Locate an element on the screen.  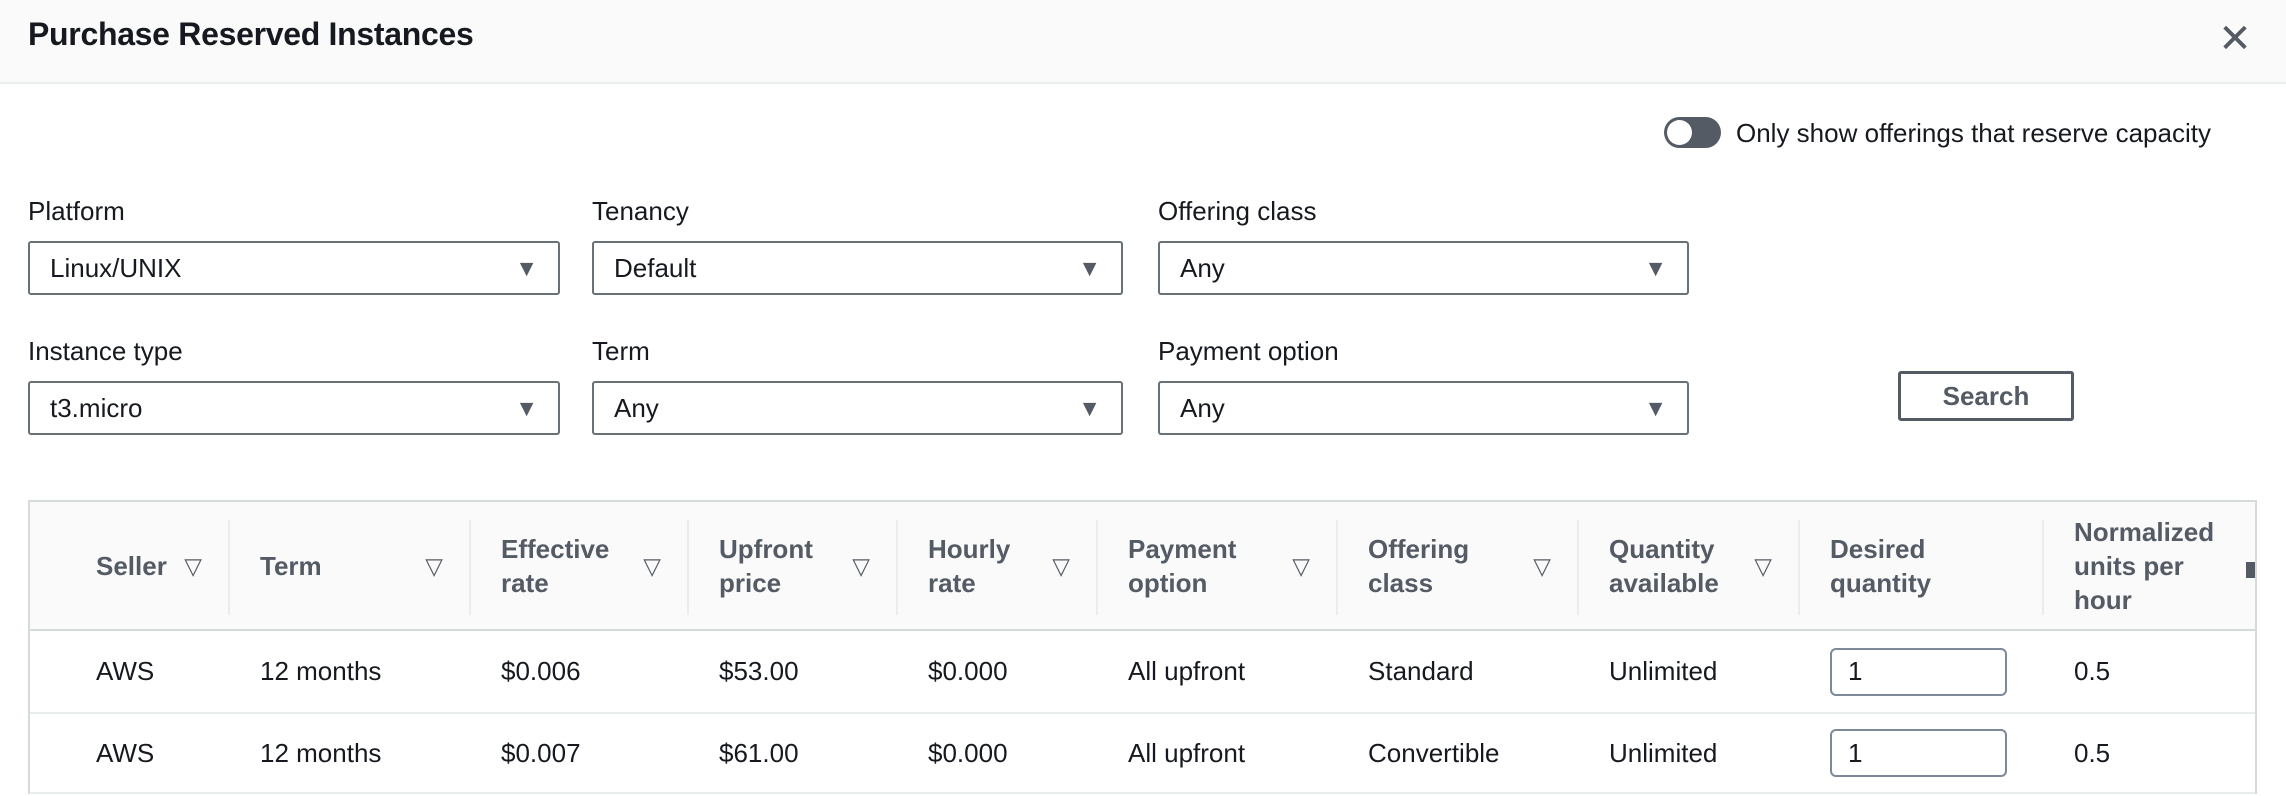
column-header-term: Term ▽ is located at coordinates (348, 565).